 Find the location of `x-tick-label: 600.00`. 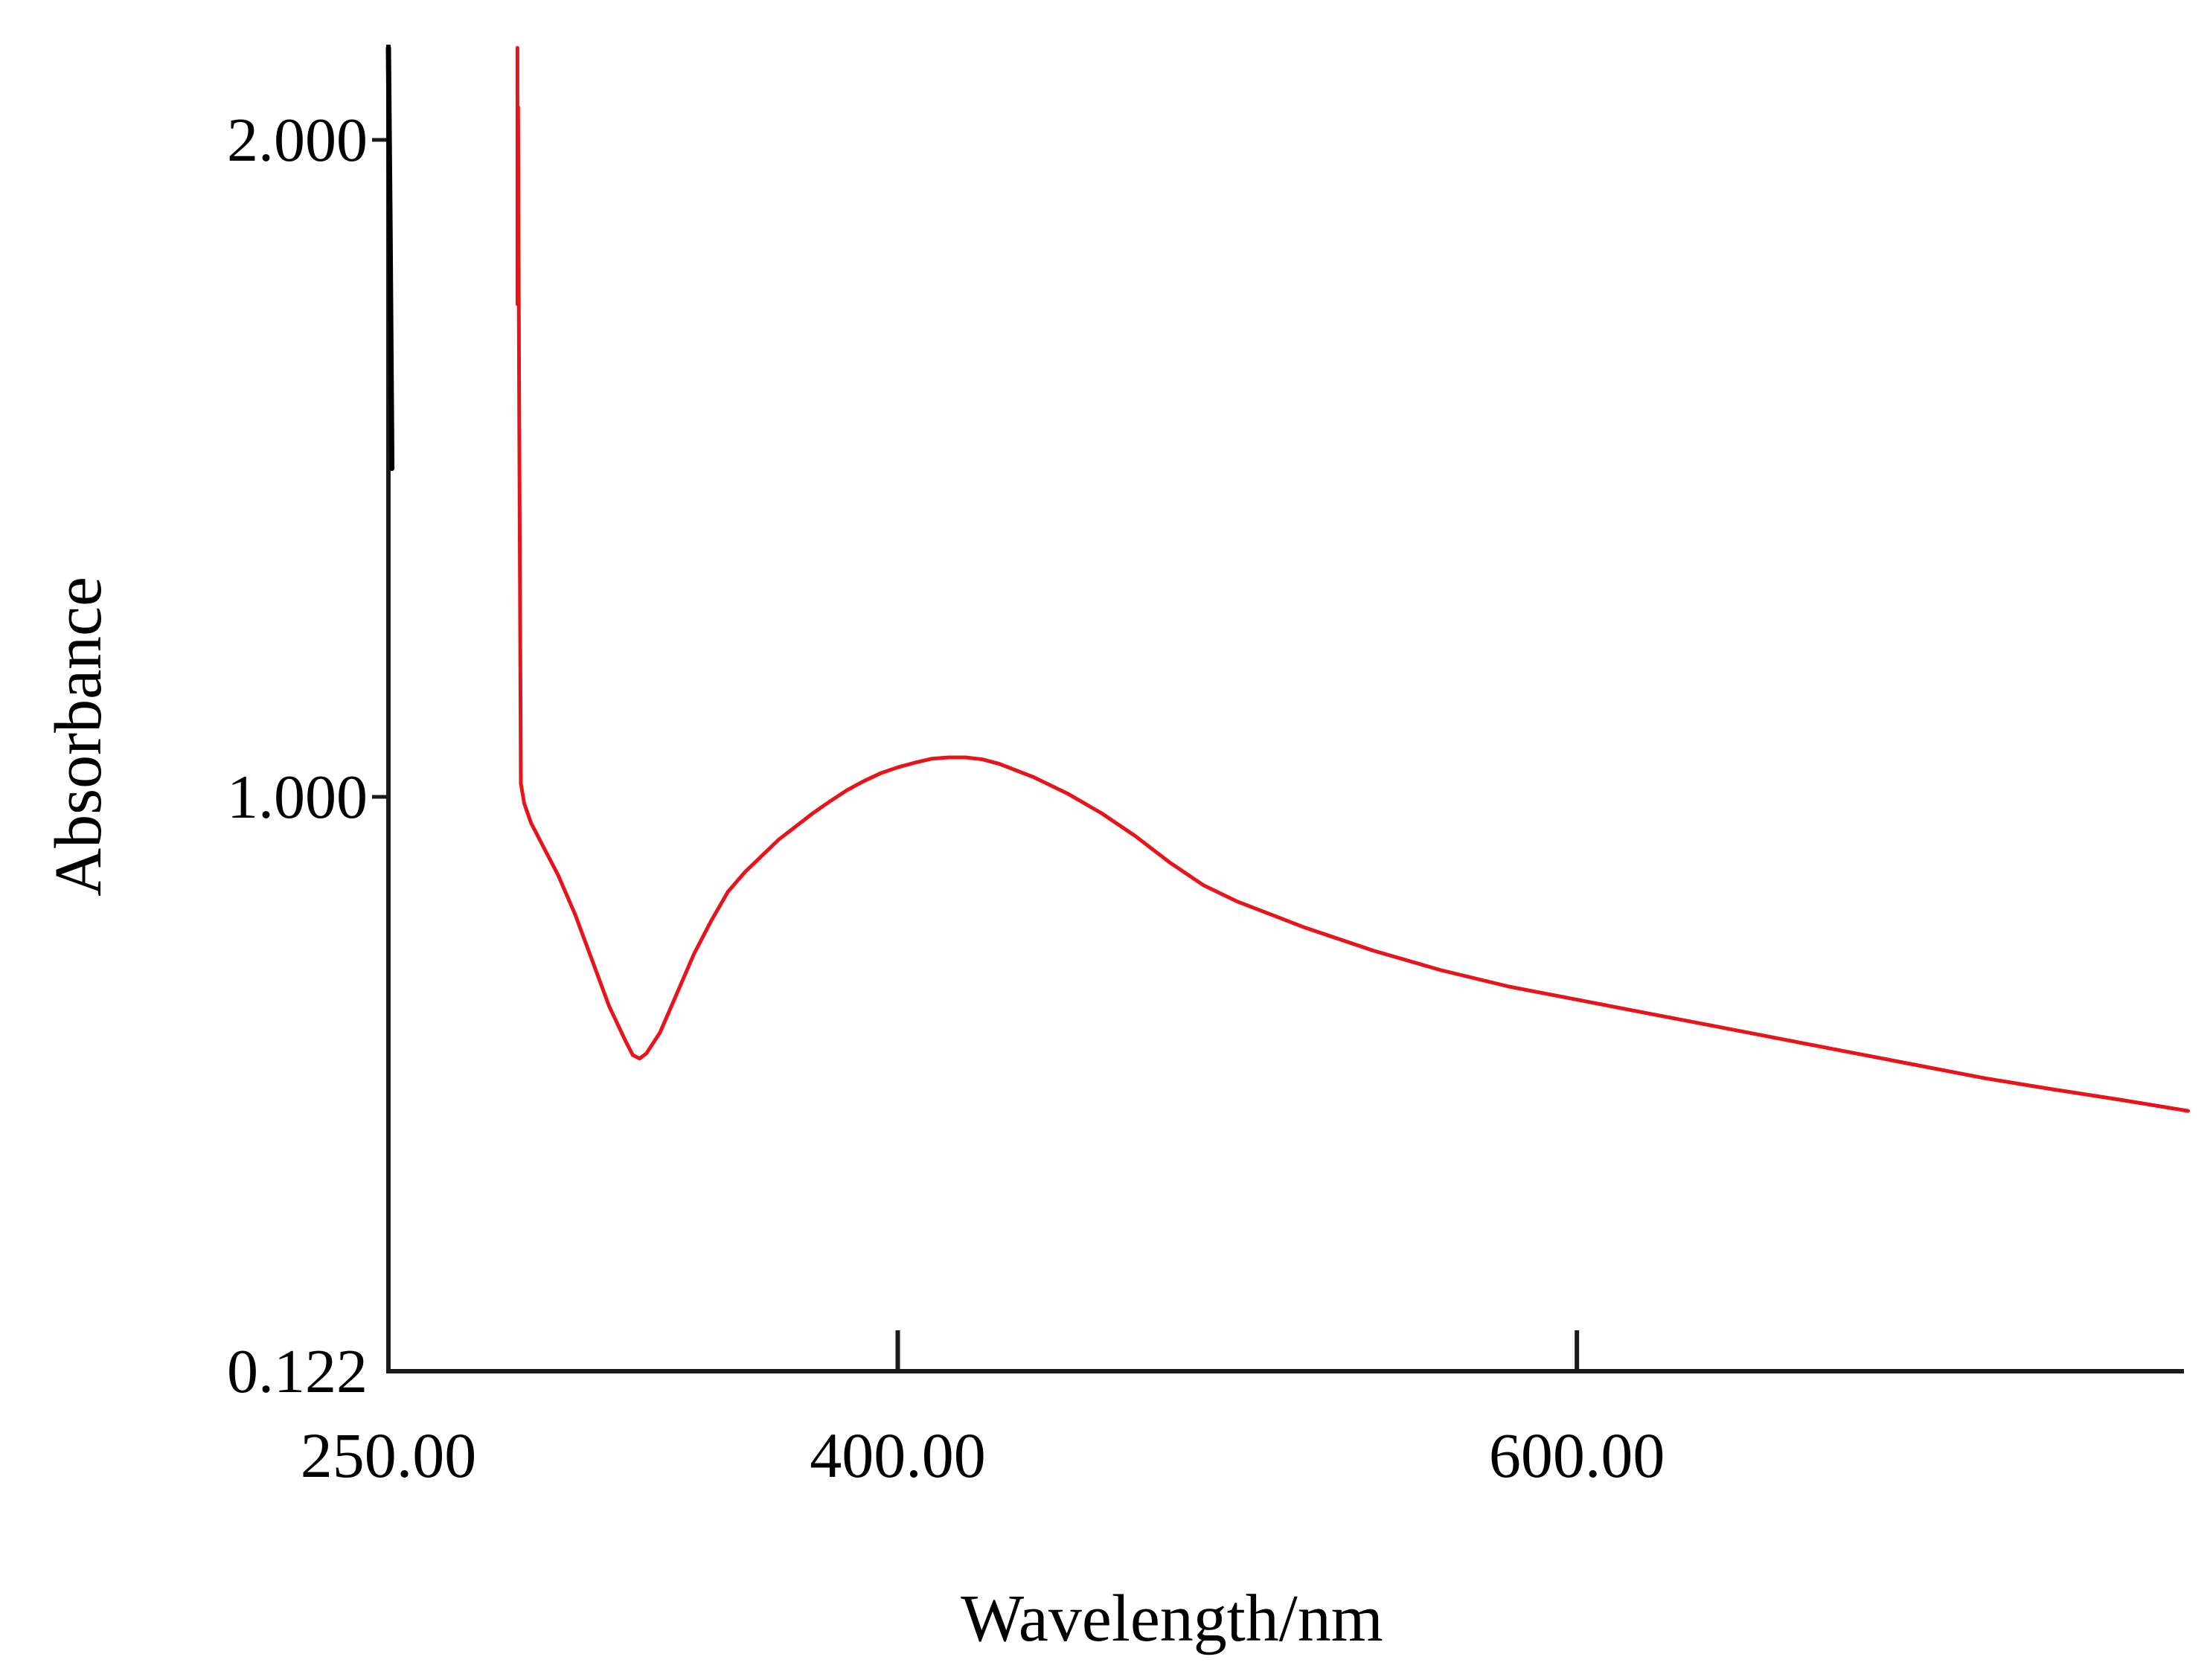

x-tick-label: 600.00 is located at coordinates (1577, 1455).